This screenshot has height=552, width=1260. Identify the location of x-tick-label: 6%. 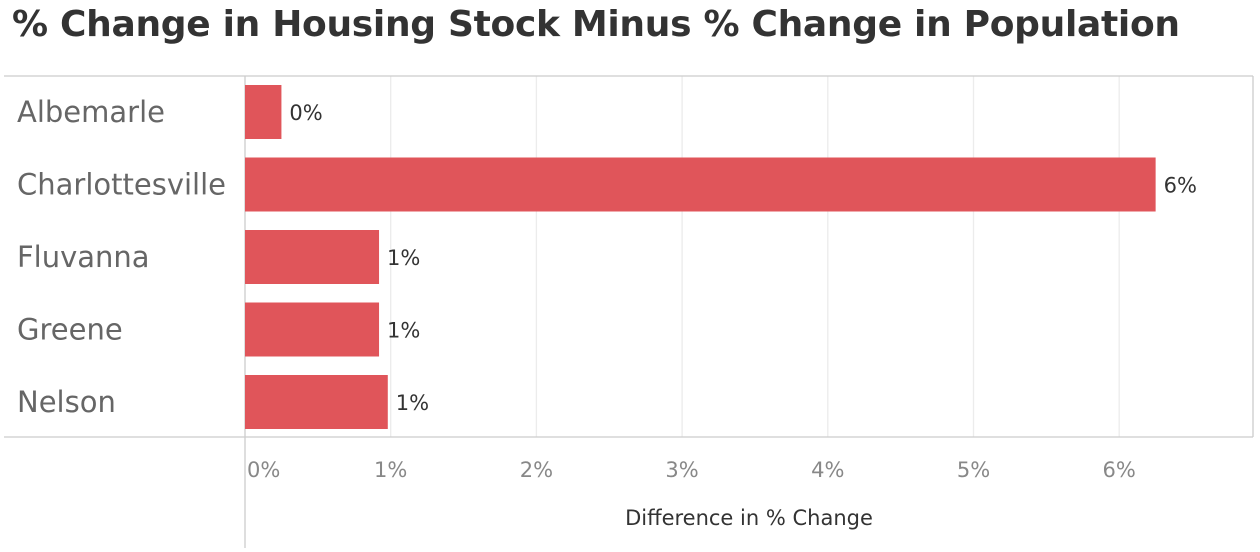
(1119, 470).